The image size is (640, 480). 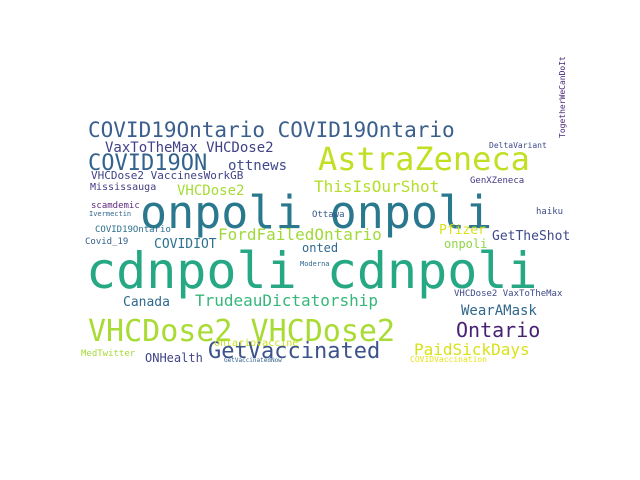 What do you see at coordinates (253, 360) in the screenshot?
I see `cloud-word-getvaccinatednow: GetVaccinatedNow` at bounding box center [253, 360].